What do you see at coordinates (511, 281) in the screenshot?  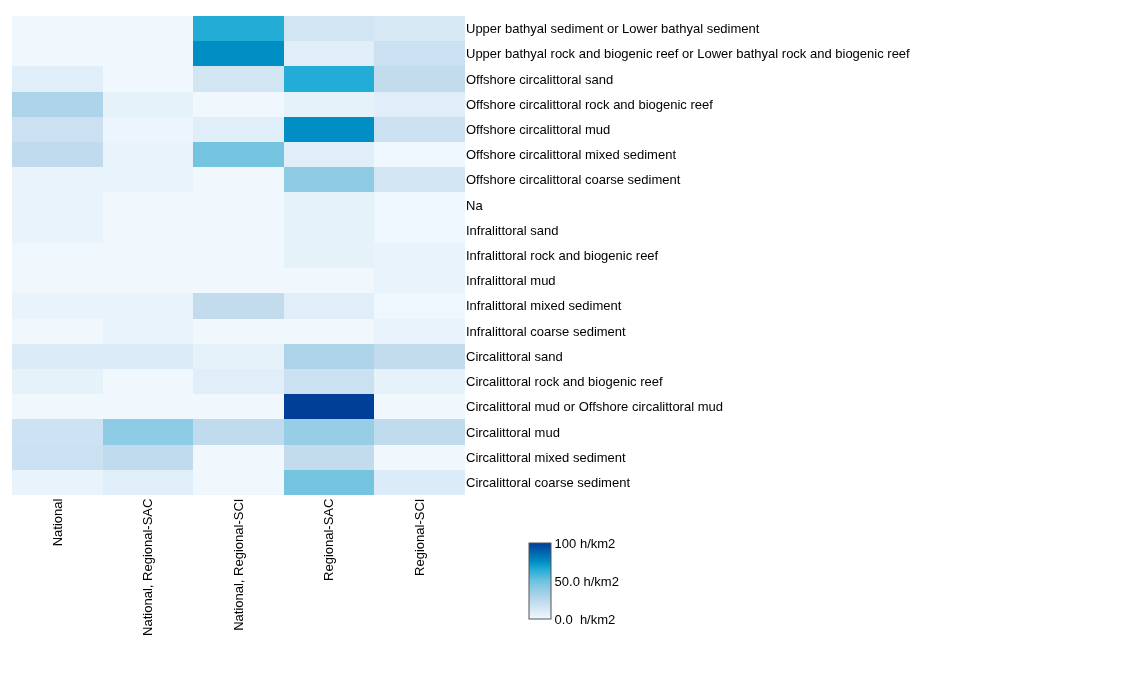 I see `y-tick-label: Infralittoral mud` at bounding box center [511, 281].